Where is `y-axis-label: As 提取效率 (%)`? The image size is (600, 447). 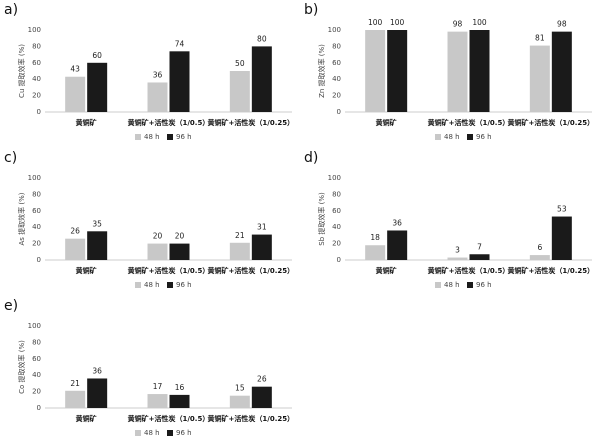
y-axis-label: As 提取效率 (%) is located at coordinates (21, 218).